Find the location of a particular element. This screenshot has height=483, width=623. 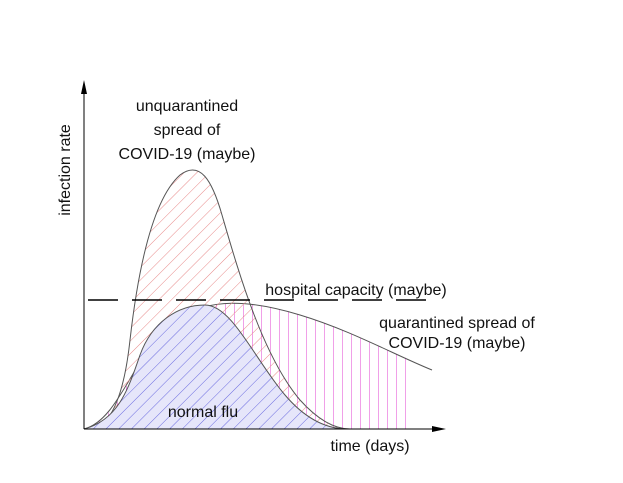

x-axis-arrow-icon is located at coordinates (439, 429).